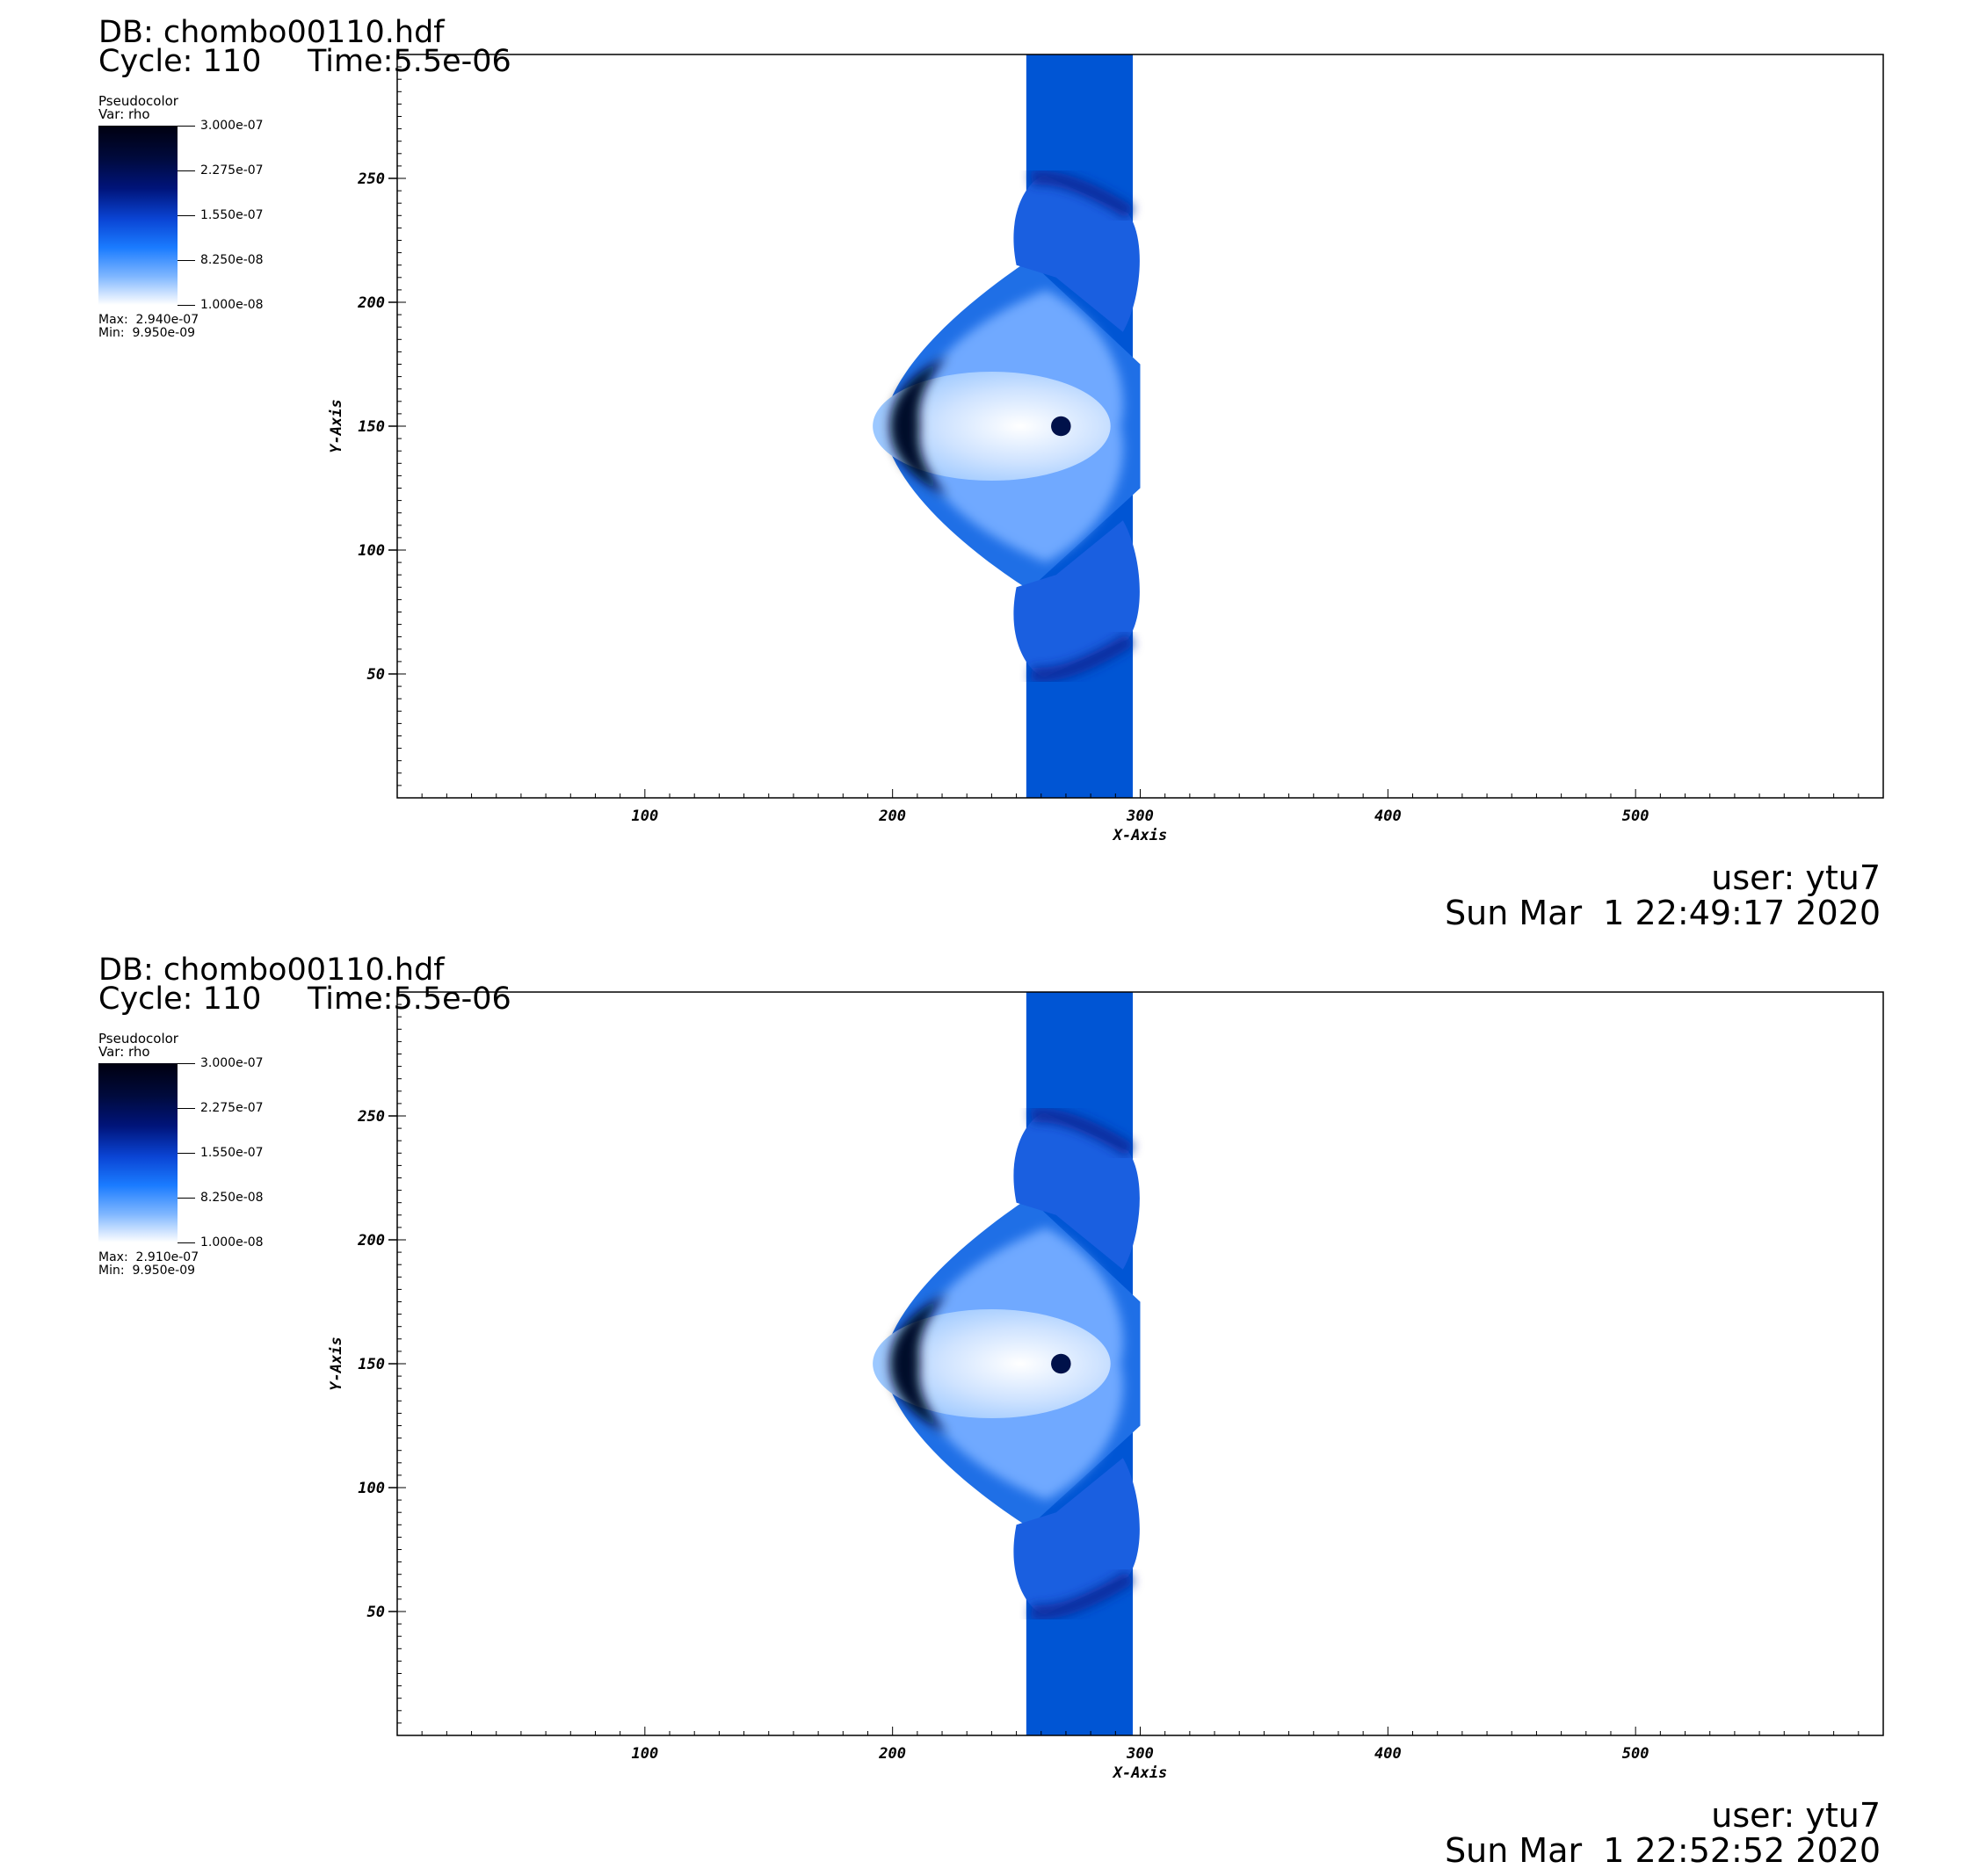  What do you see at coordinates (148, 320) in the screenshot?
I see `legend-max: Max: 2.940e-07` at bounding box center [148, 320].